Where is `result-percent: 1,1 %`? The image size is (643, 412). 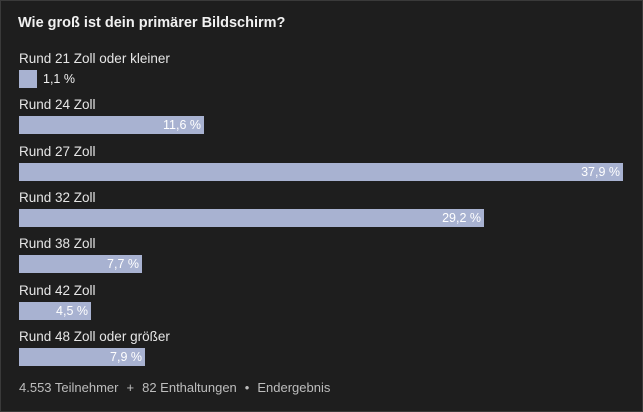 result-percent: 1,1 % is located at coordinates (59, 79).